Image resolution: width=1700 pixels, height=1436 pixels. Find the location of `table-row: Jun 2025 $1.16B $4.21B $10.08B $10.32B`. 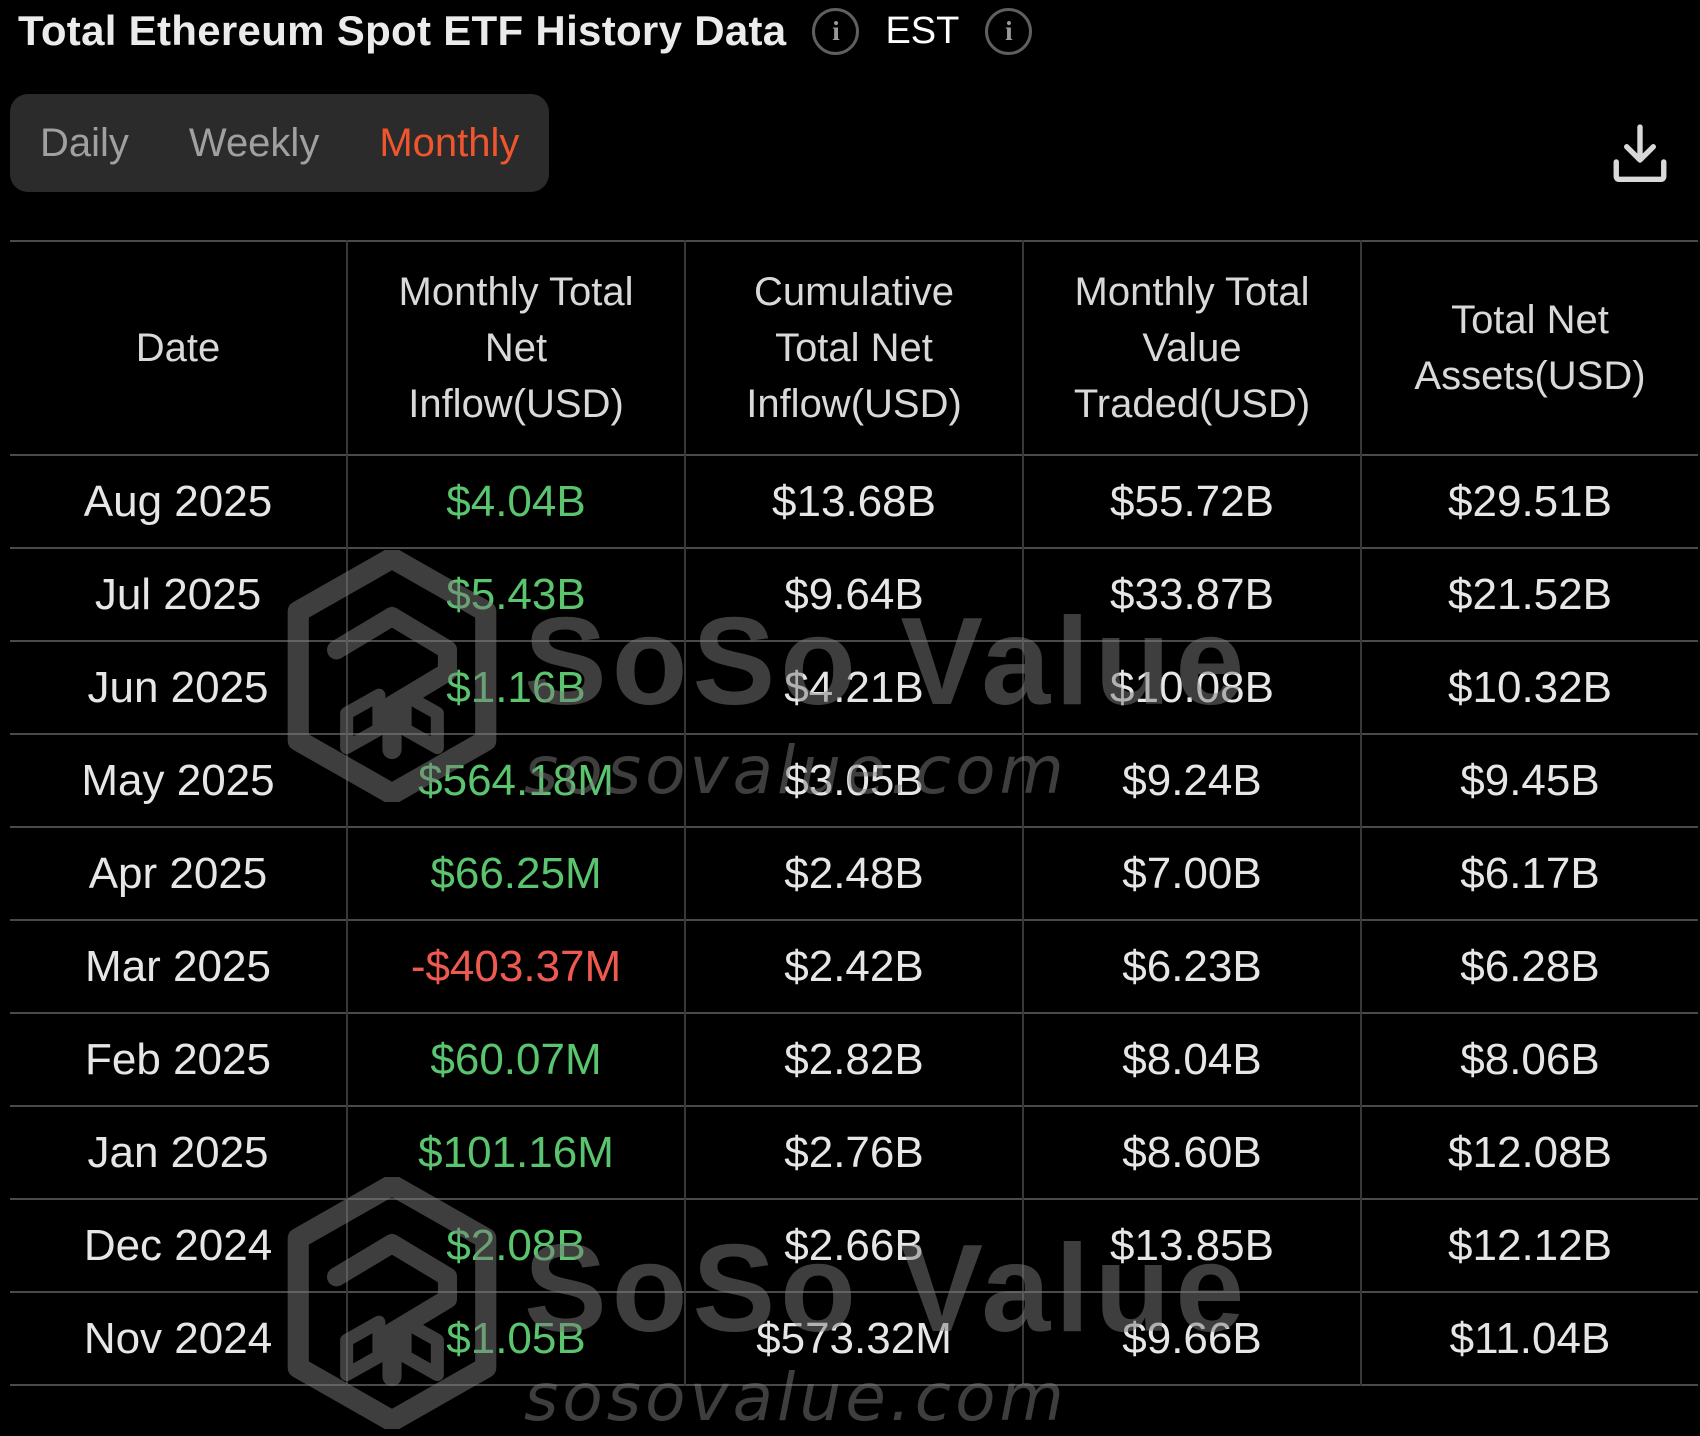

table-row: Jun 2025 $1.16B $4.21B $10.08B $10.32B is located at coordinates (854, 687).